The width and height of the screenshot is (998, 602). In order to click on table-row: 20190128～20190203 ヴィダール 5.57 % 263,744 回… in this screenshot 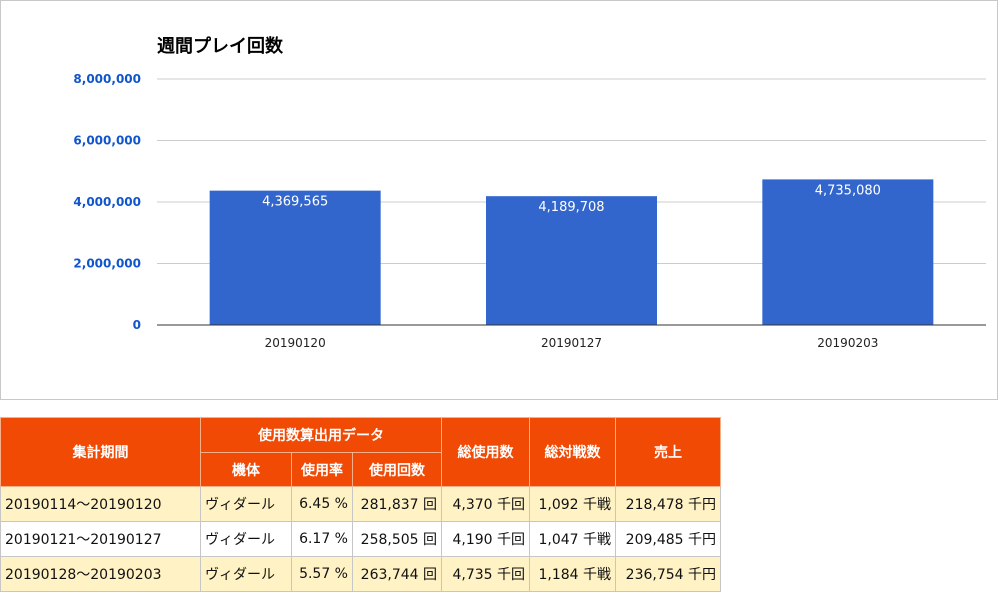, I will do `click(360, 574)`.